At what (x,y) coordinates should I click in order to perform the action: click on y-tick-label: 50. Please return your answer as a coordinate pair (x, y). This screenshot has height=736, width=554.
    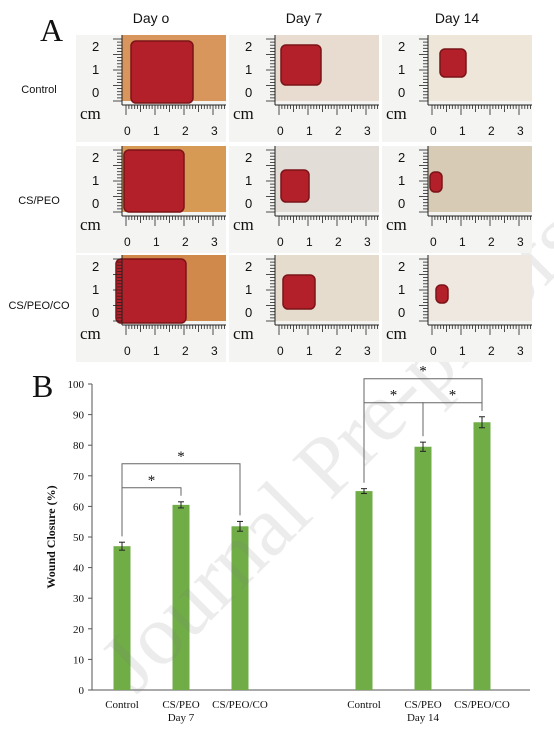
    Looking at the image, I should click on (79, 538).